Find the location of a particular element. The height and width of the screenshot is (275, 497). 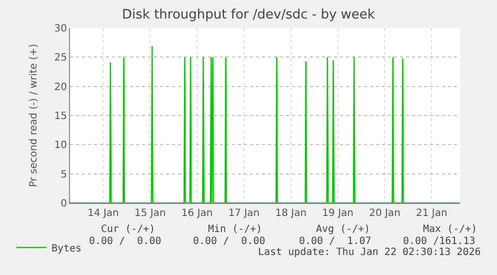

x-tick-label: 15 Jan is located at coordinates (150, 213).